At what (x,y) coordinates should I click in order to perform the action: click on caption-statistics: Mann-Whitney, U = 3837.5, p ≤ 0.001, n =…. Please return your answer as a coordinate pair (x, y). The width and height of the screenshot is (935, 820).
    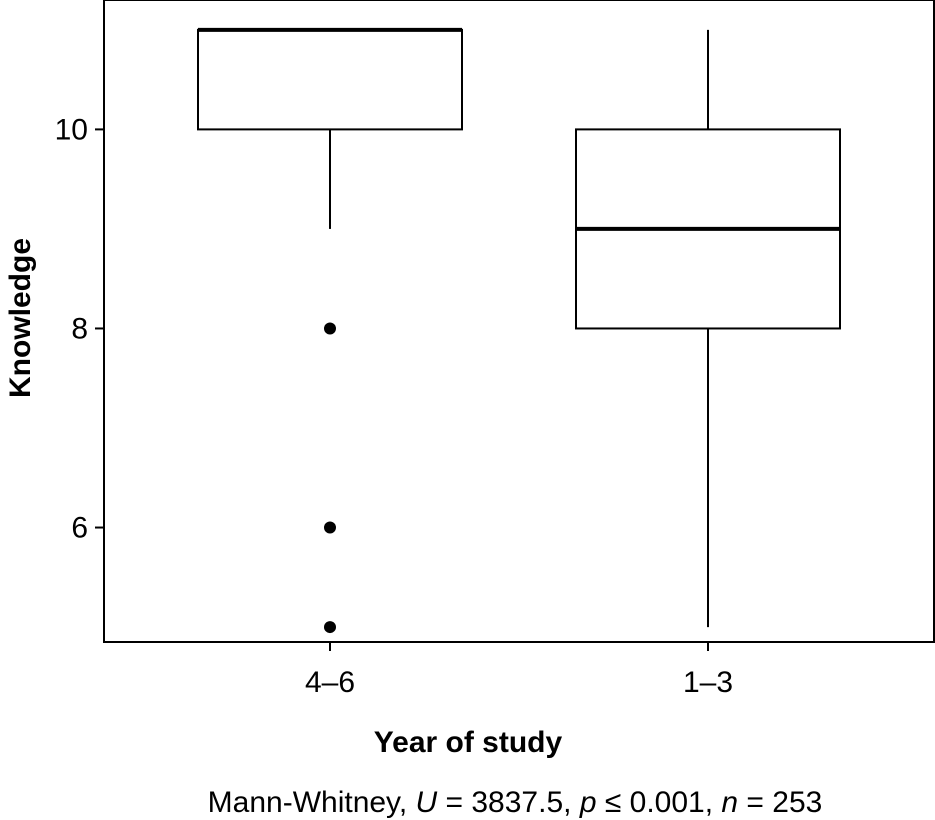
    Looking at the image, I should click on (515, 802).